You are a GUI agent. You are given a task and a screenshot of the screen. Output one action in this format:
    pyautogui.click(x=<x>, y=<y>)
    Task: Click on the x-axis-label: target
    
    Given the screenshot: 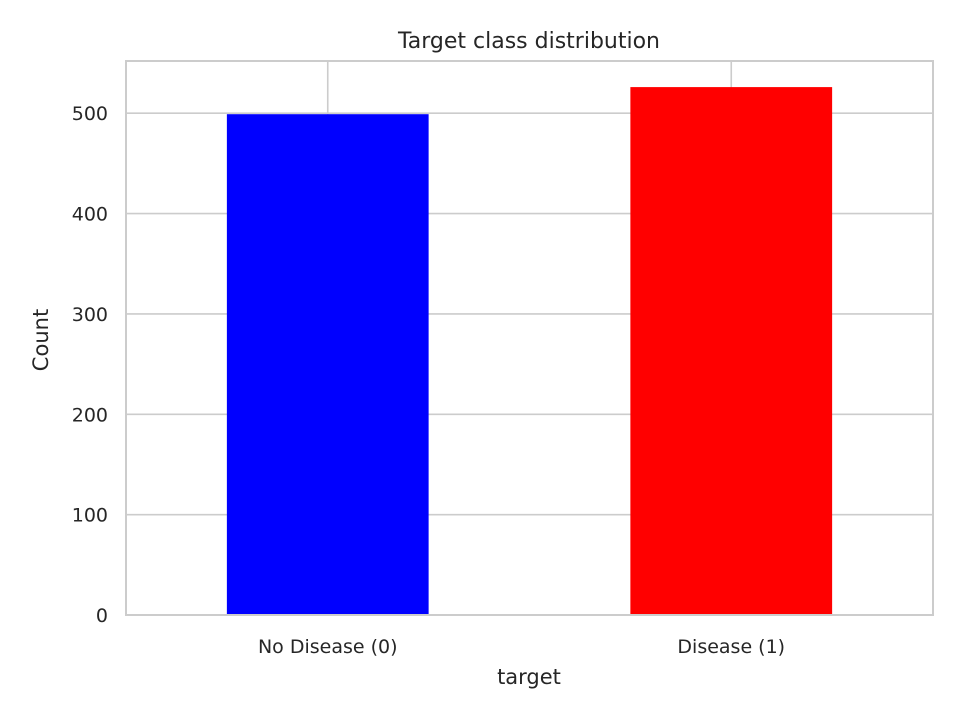 What is the action you would take?
    pyautogui.click(x=529, y=677)
    